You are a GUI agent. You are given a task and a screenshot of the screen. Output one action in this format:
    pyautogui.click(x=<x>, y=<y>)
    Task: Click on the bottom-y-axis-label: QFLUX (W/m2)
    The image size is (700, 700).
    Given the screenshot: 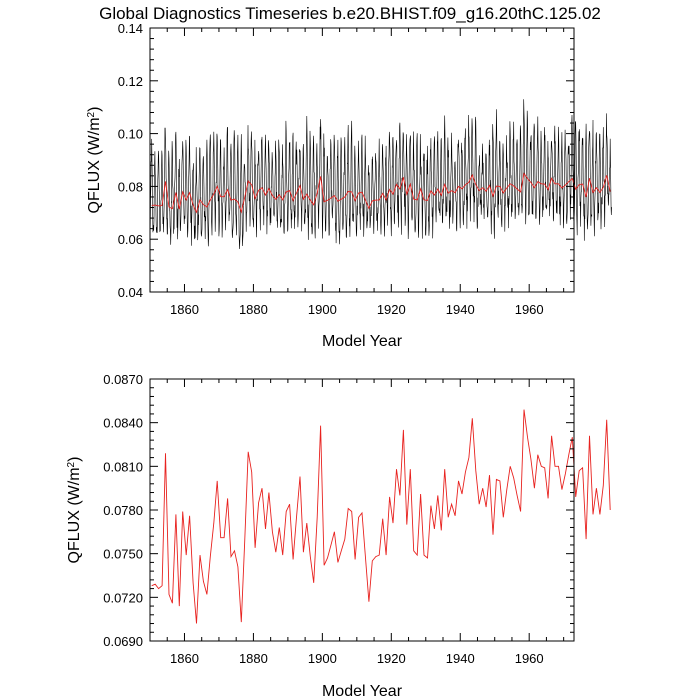 What is the action you would take?
    pyautogui.click(x=75, y=510)
    